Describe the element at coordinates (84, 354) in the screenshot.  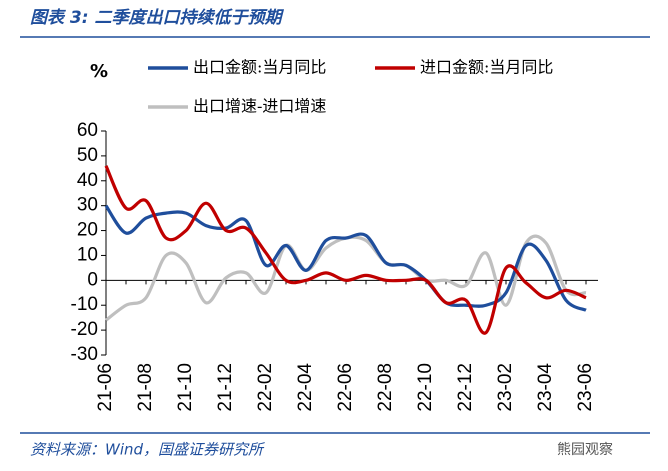
I see `y-tick-label: -30` at that location.